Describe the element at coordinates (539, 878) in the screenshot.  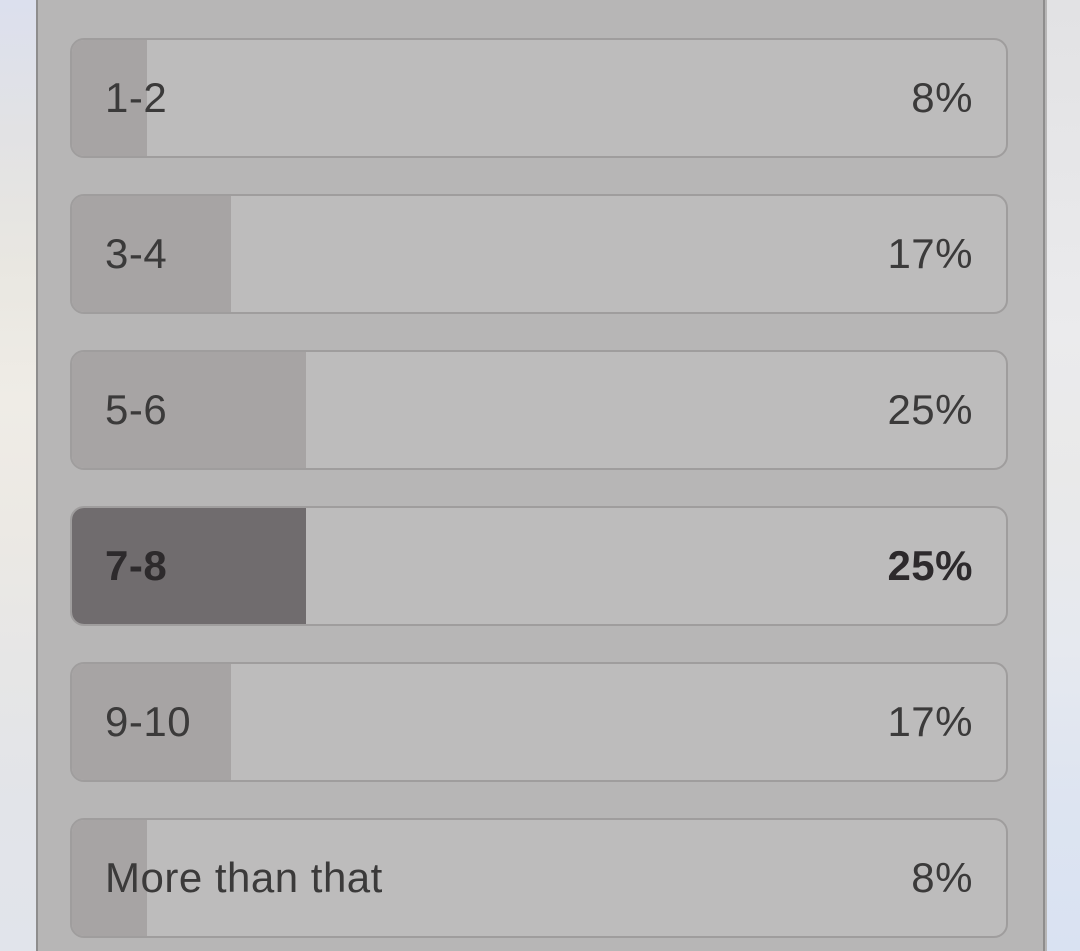
I see `option-row: More than that 8%` at that location.